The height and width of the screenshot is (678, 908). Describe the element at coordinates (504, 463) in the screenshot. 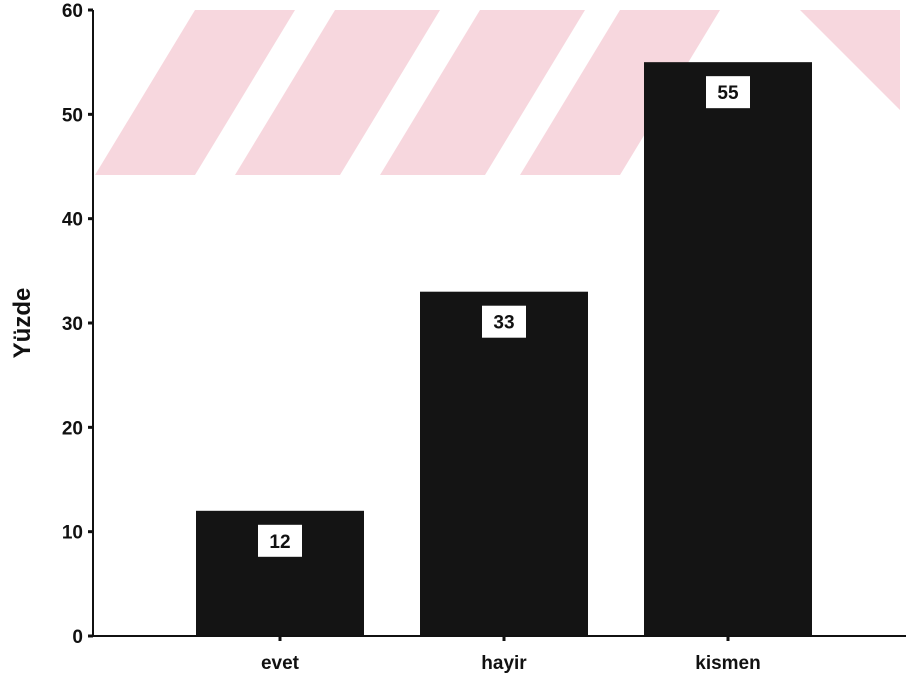

I see `bar-hayir` at that location.